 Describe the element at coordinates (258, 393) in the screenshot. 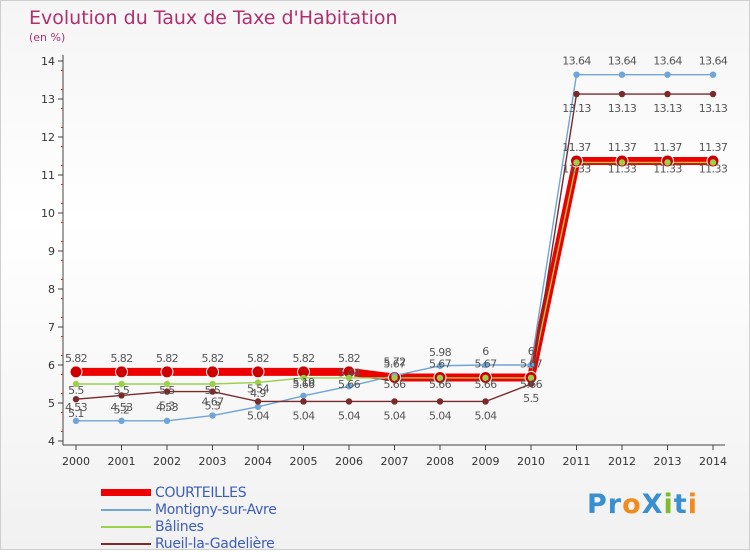

I see `data-label: 4.9` at that location.